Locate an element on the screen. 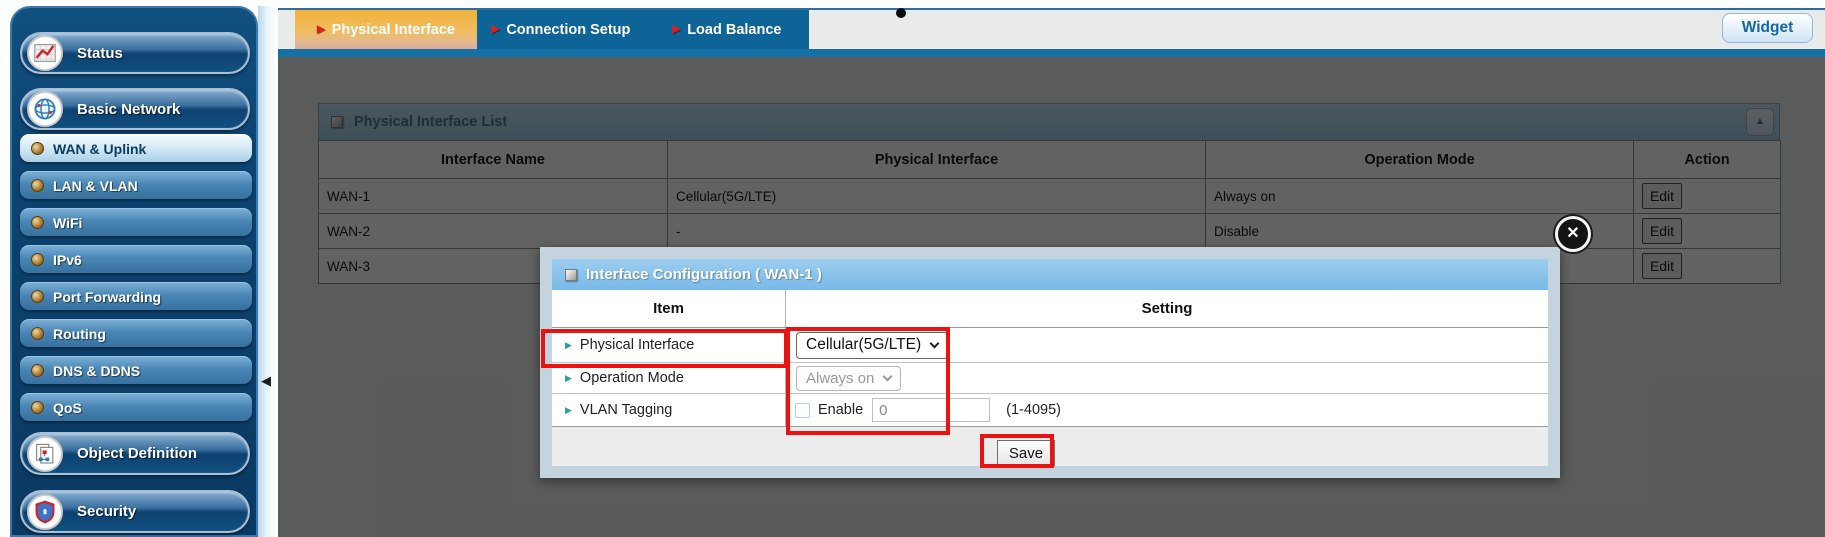 The width and height of the screenshot is (1825, 537). sidebar-item-label: DNS & DDNS is located at coordinates (97, 370).